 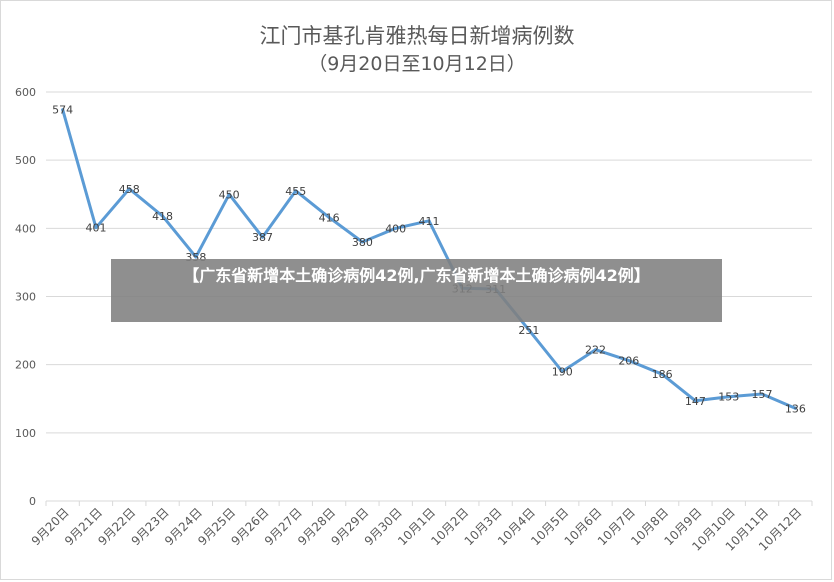 I want to click on data-label: 401, so click(x=95, y=228).